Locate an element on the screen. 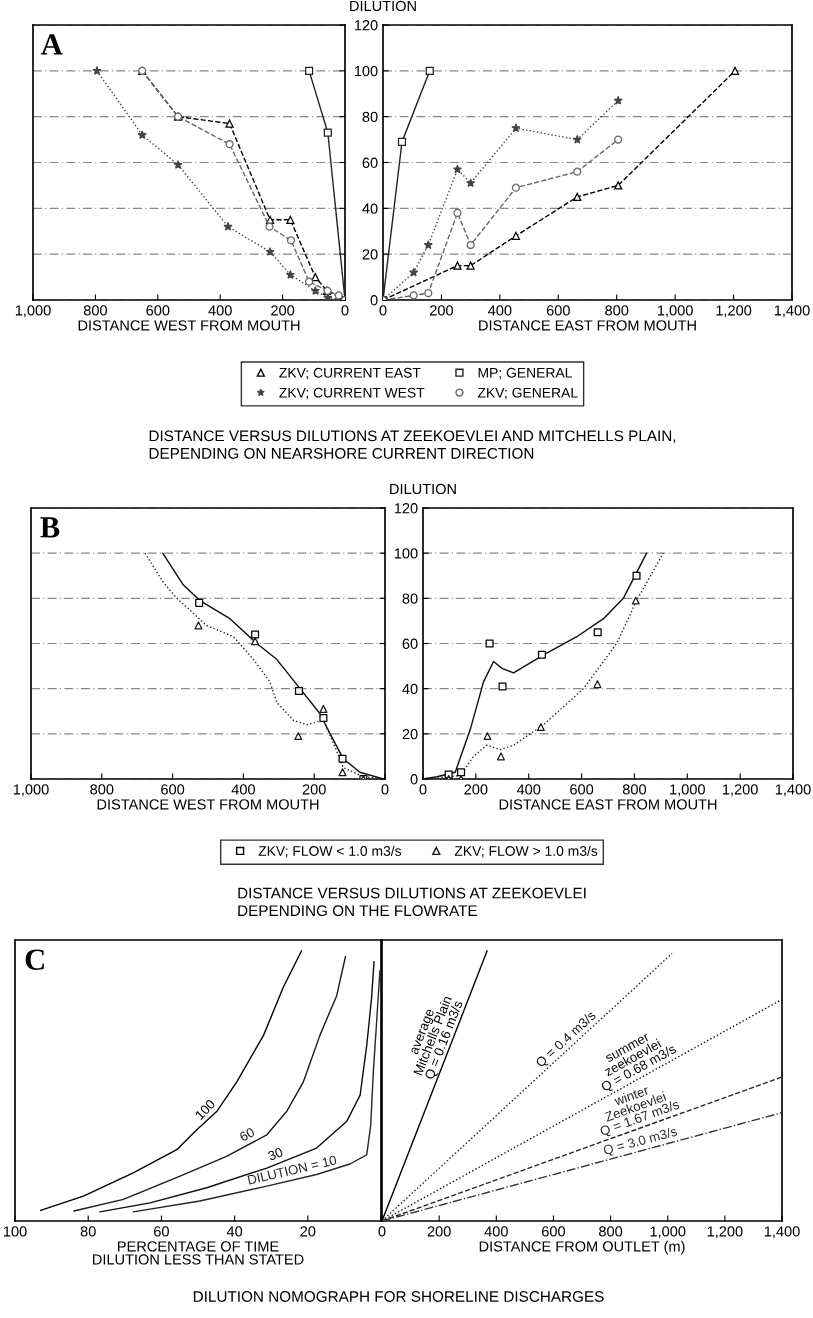  x-axis-title: DISTANCE FROM OUTLET (m) is located at coordinates (582, 1247).